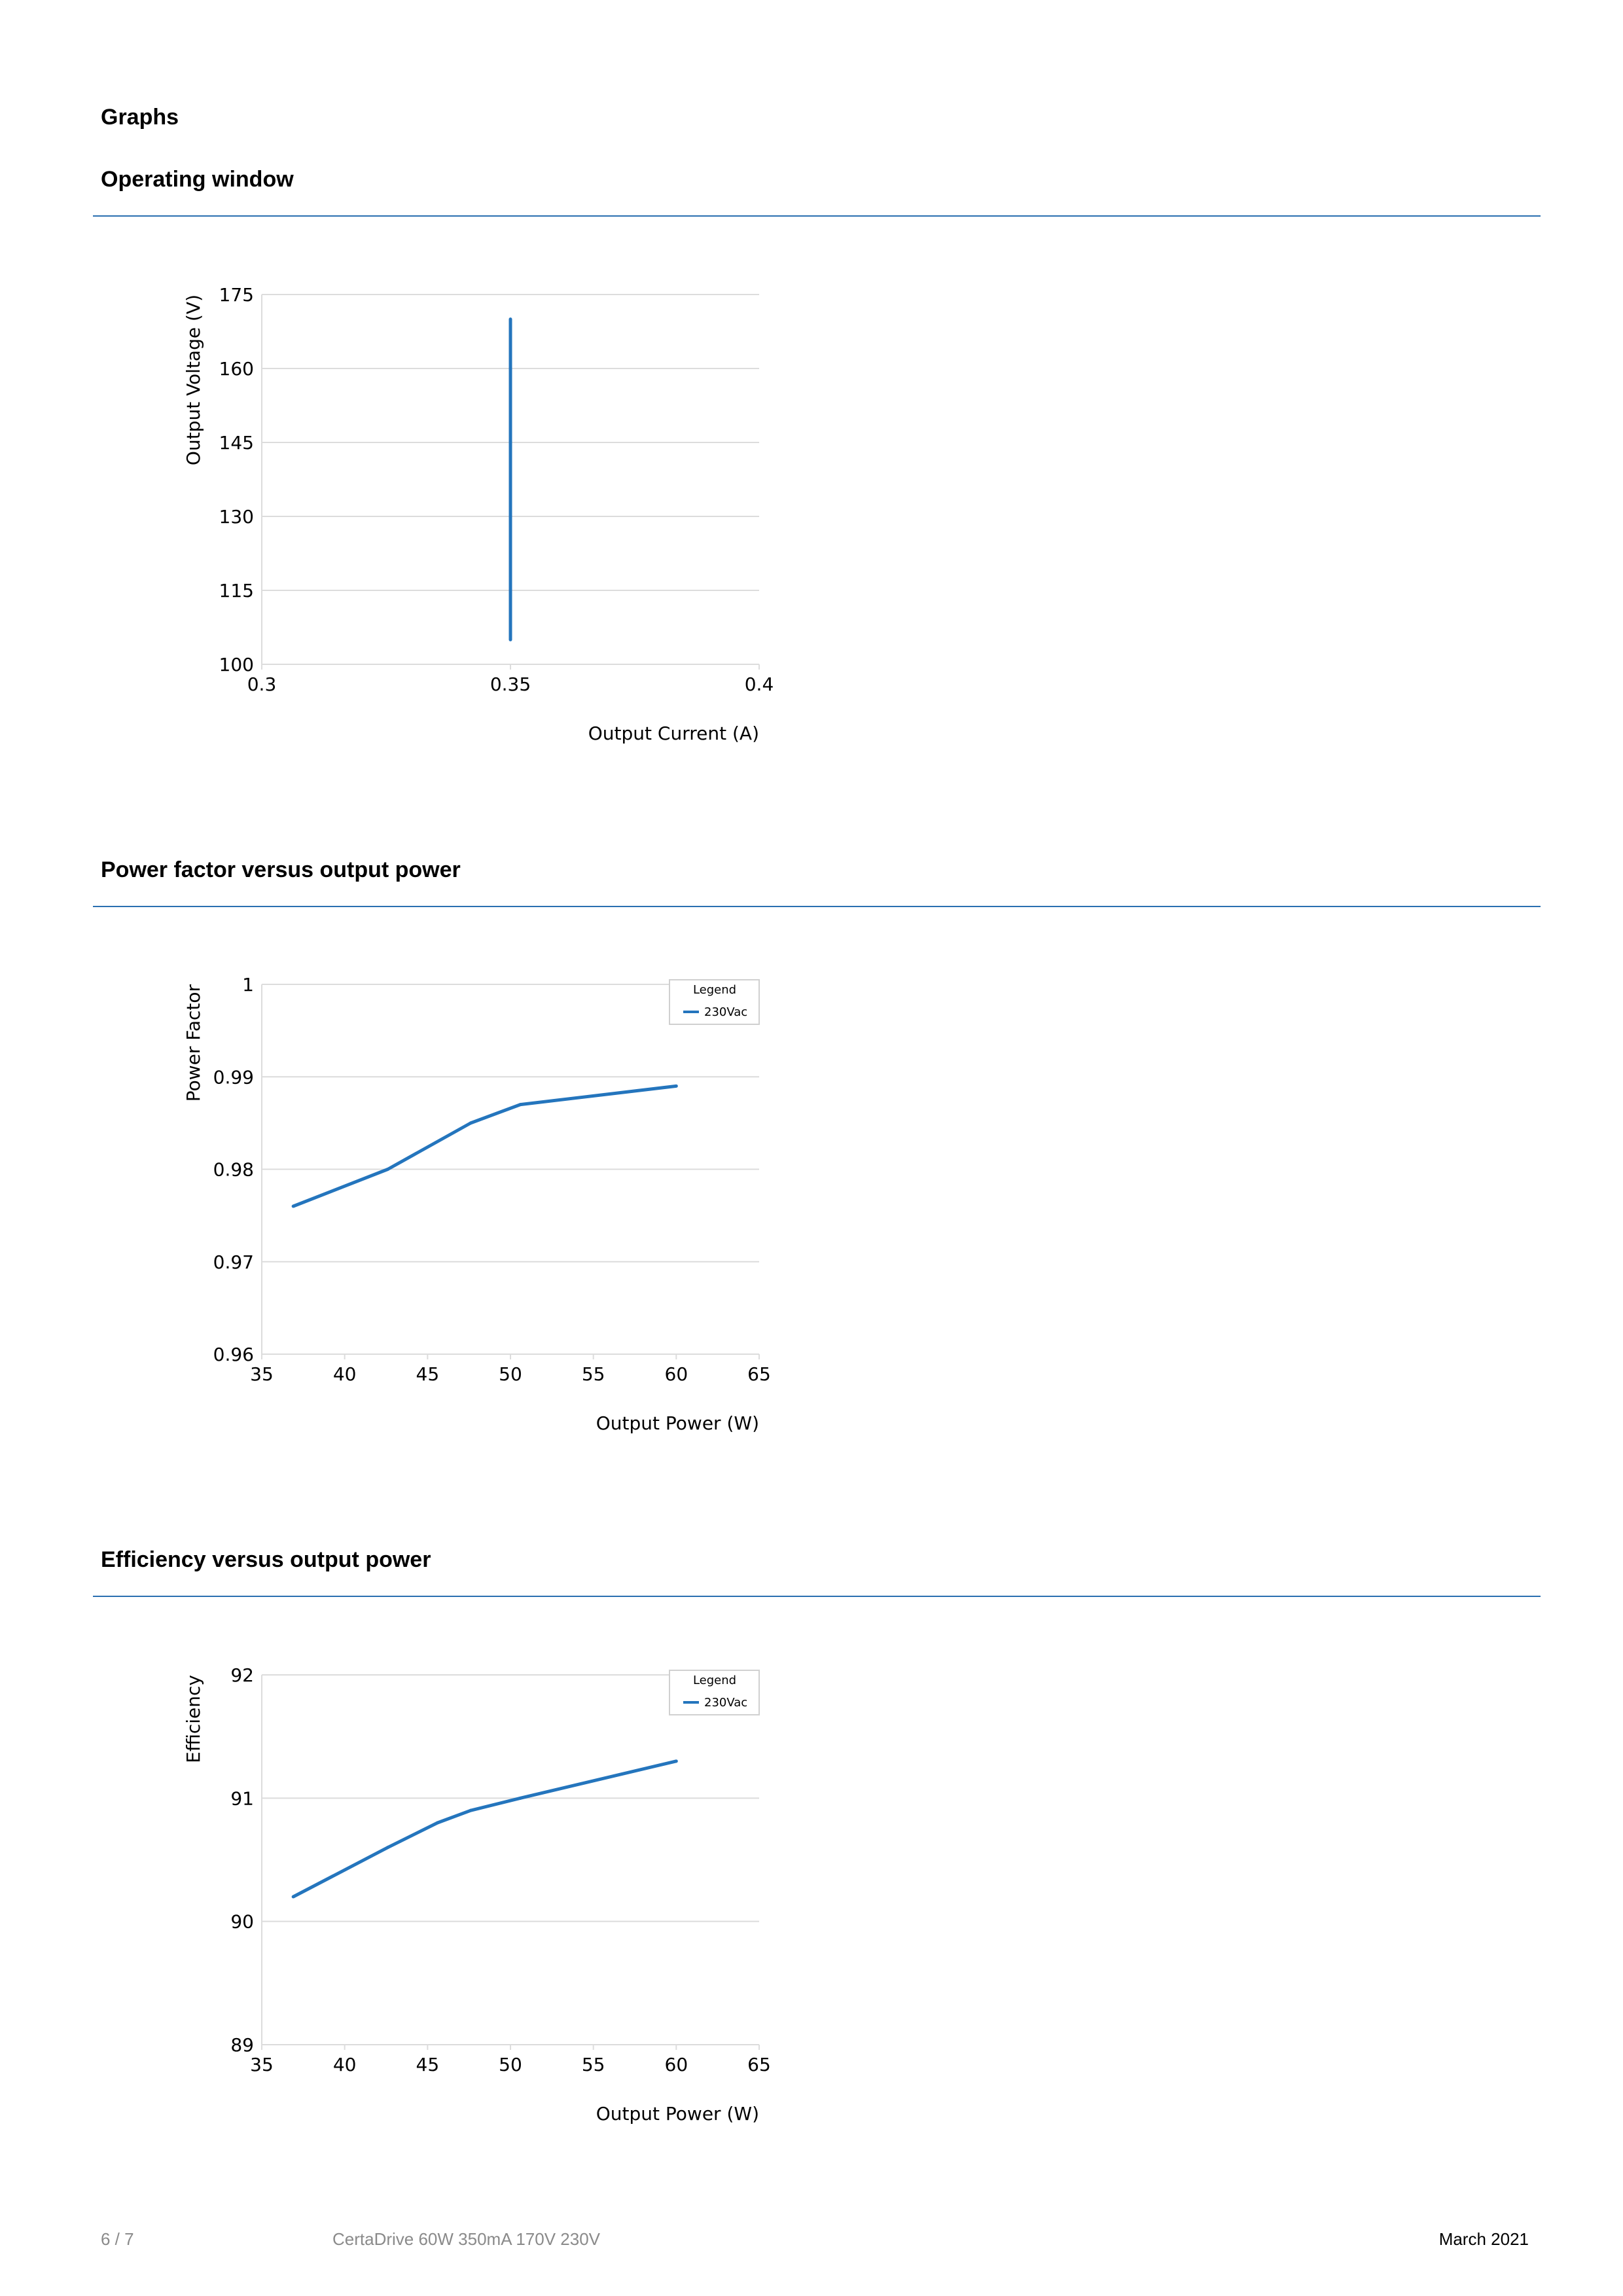 The width and height of the screenshot is (1623, 2296). Describe the element at coordinates (236, 590) in the screenshot. I see `y-tick-label: 115` at that location.